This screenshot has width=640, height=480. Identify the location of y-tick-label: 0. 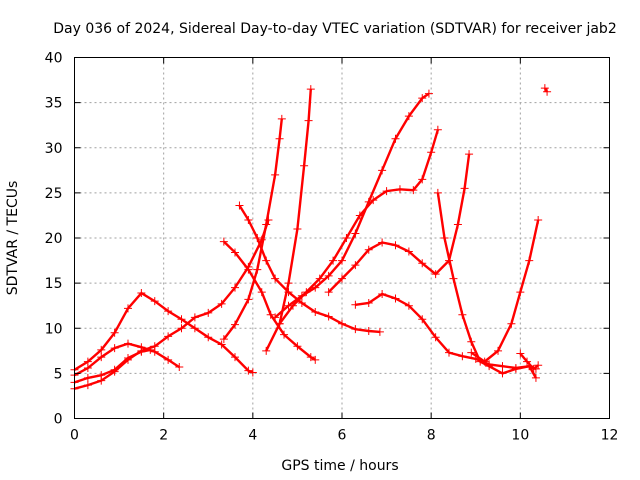
(58, 420).